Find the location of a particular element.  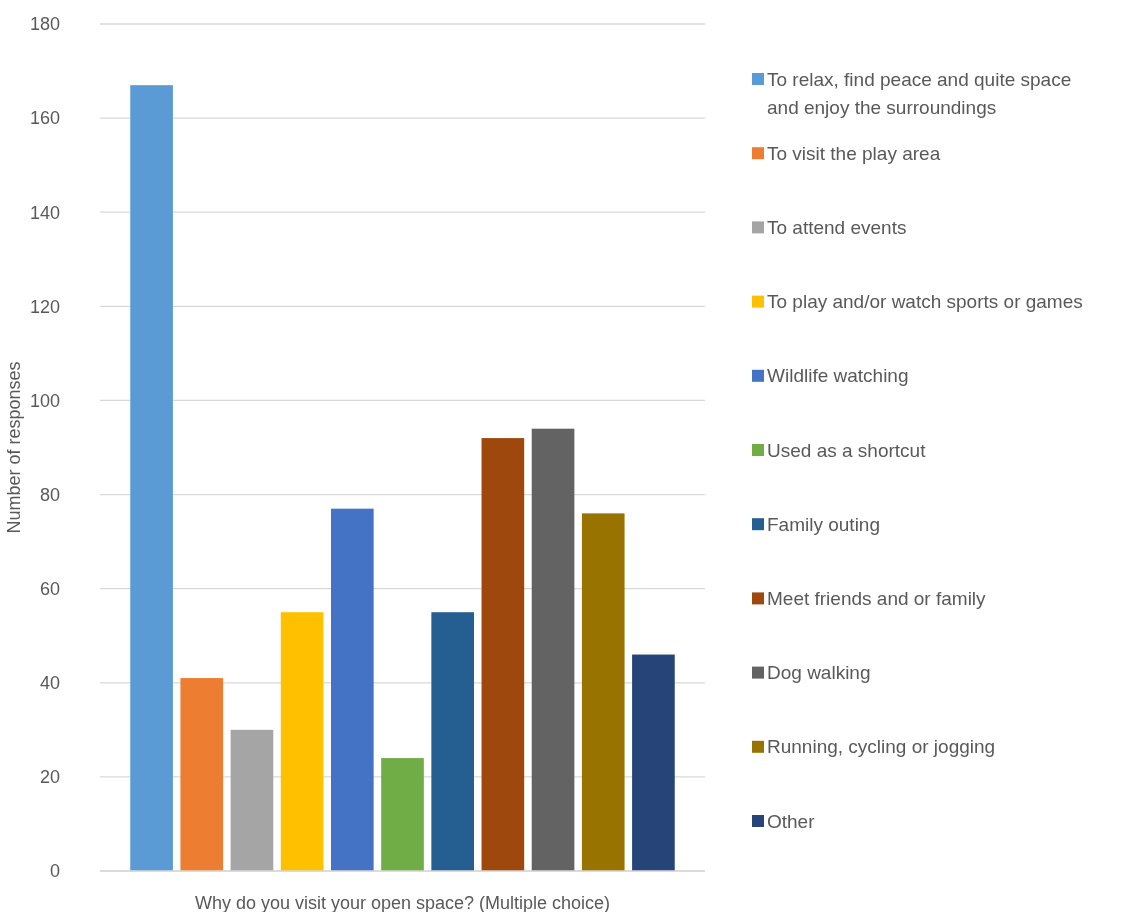

y-tick-label: 100 is located at coordinates (44, 400).